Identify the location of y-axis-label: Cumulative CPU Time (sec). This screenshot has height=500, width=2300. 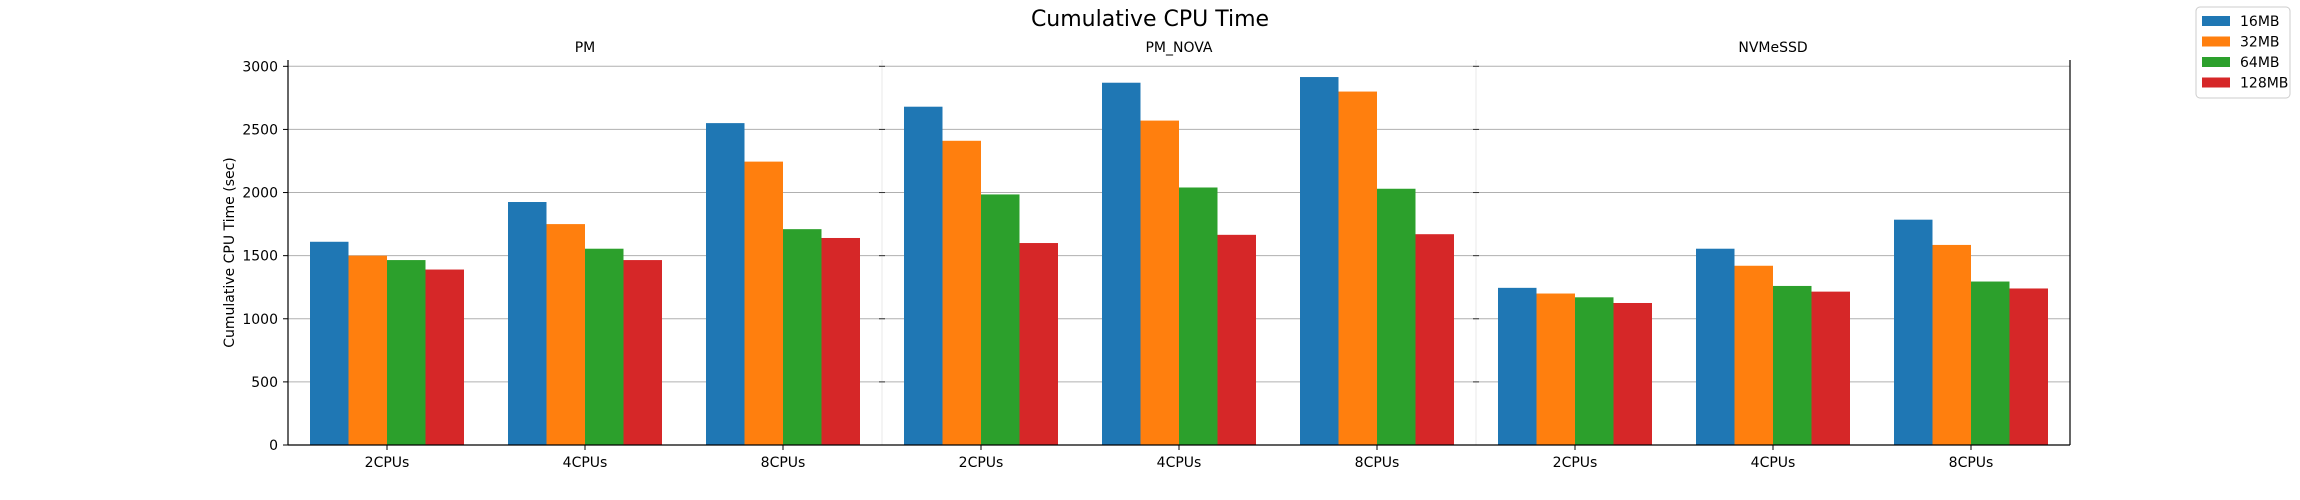
(230, 252).